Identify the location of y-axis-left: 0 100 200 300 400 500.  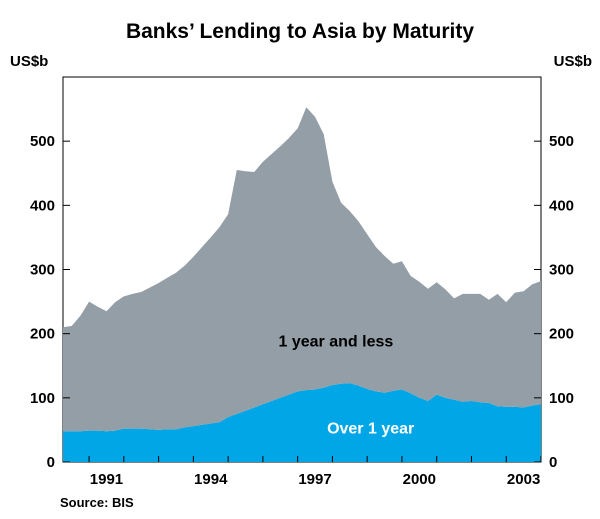
(50, 302).